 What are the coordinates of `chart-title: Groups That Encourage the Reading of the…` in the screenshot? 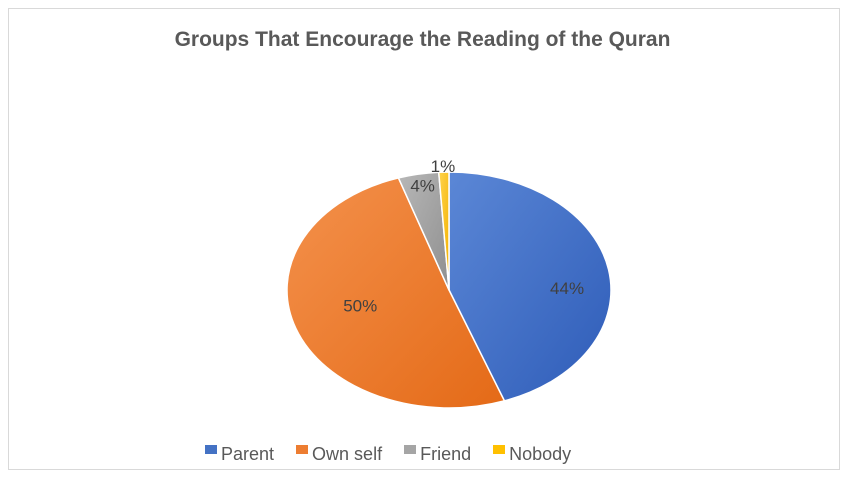 It's located at (422, 39).